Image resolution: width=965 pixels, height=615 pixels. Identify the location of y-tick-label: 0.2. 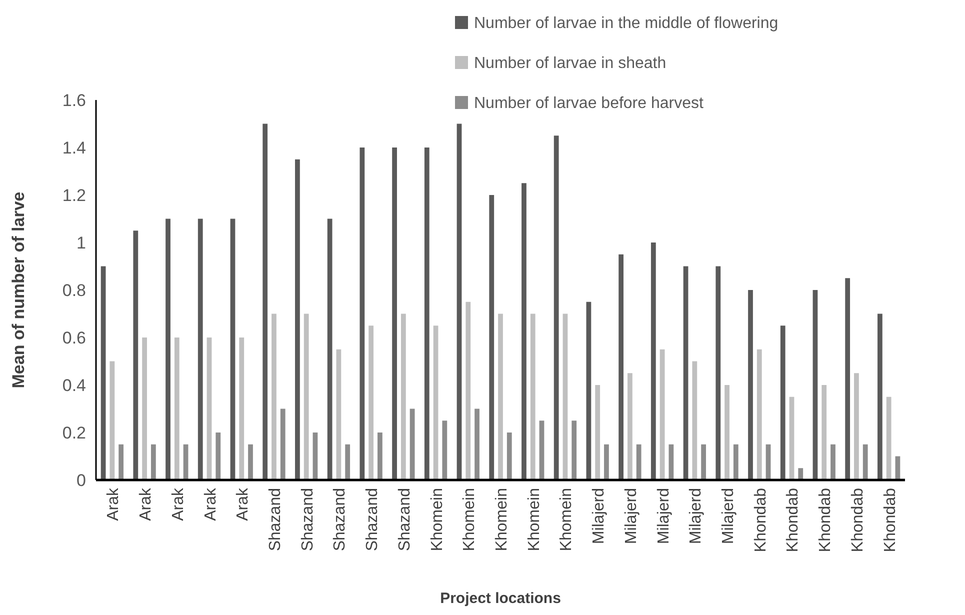
(74, 433).